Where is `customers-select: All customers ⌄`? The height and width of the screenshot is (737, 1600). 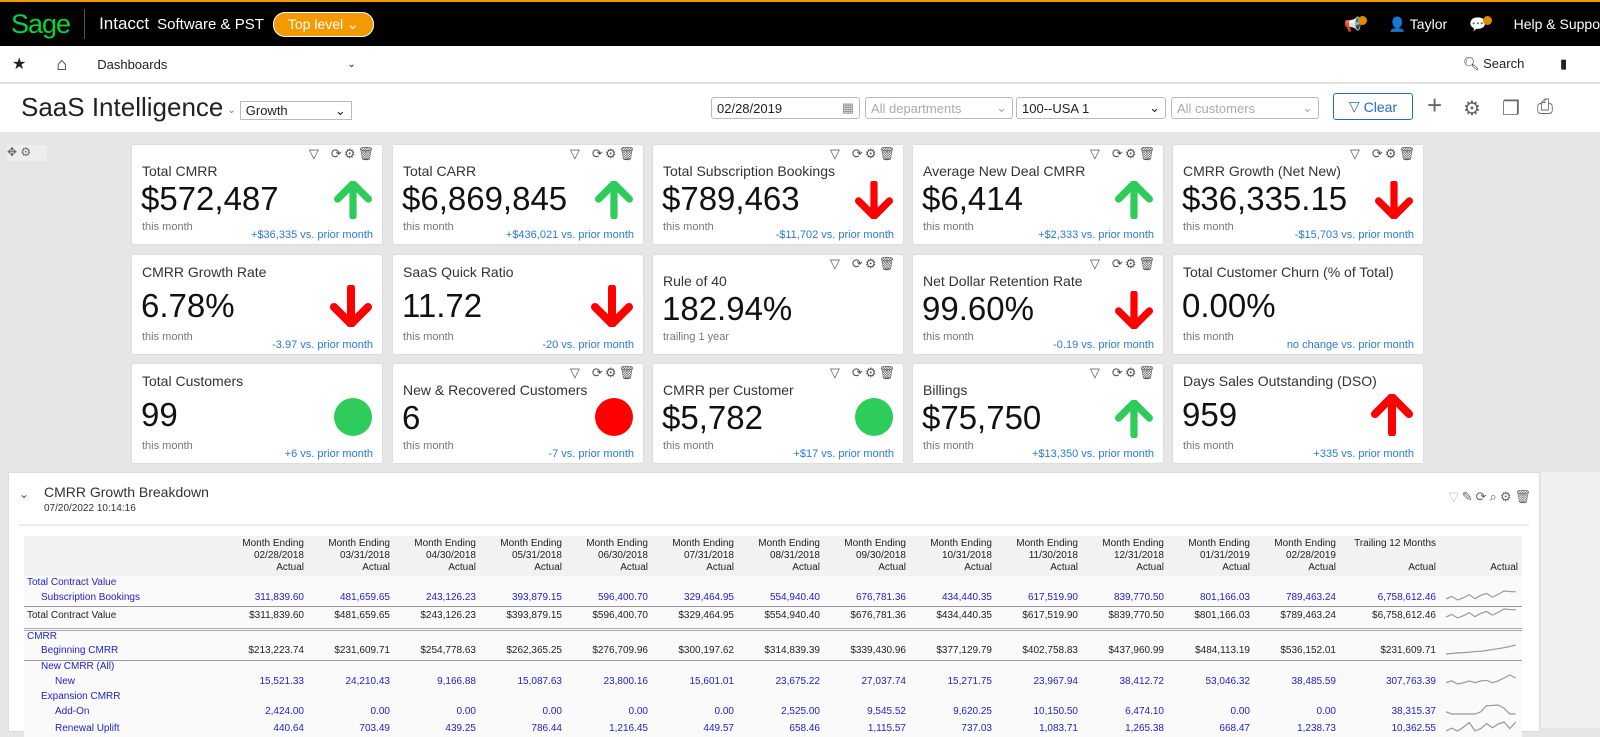
customers-select: All customers ⌄ is located at coordinates (1245, 108).